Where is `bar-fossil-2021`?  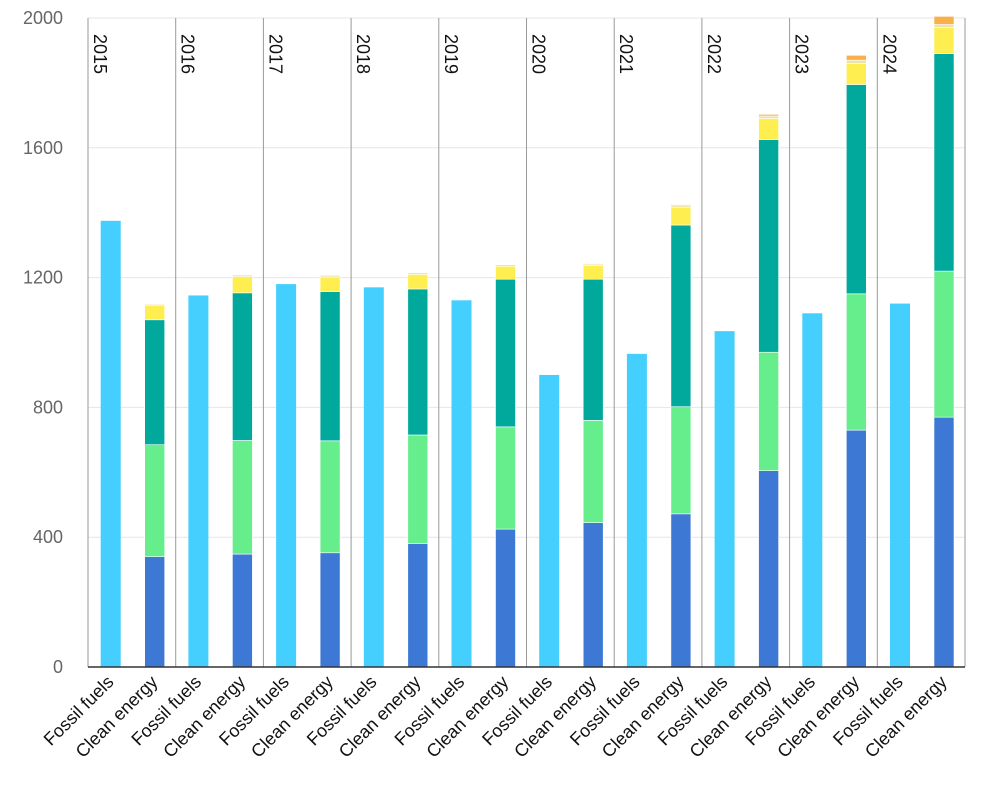
bar-fossil-2021 is located at coordinates (636, 510).